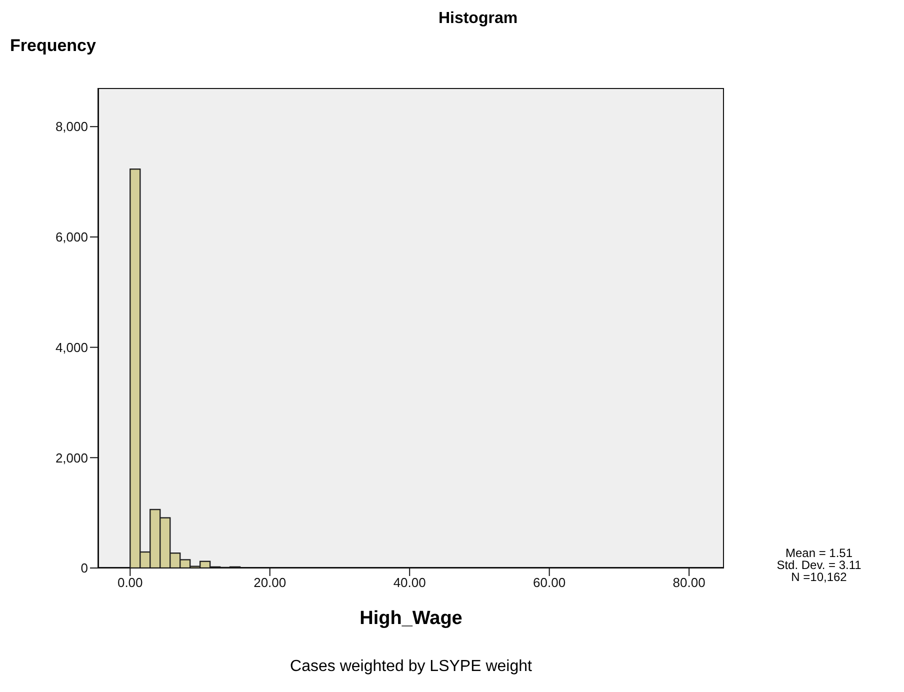 The height and width of the screenshot is (692, 904). Describe the element at coordinates (549, 582) in the screenshot. I see `x-tick-label: 60.00` at that location.